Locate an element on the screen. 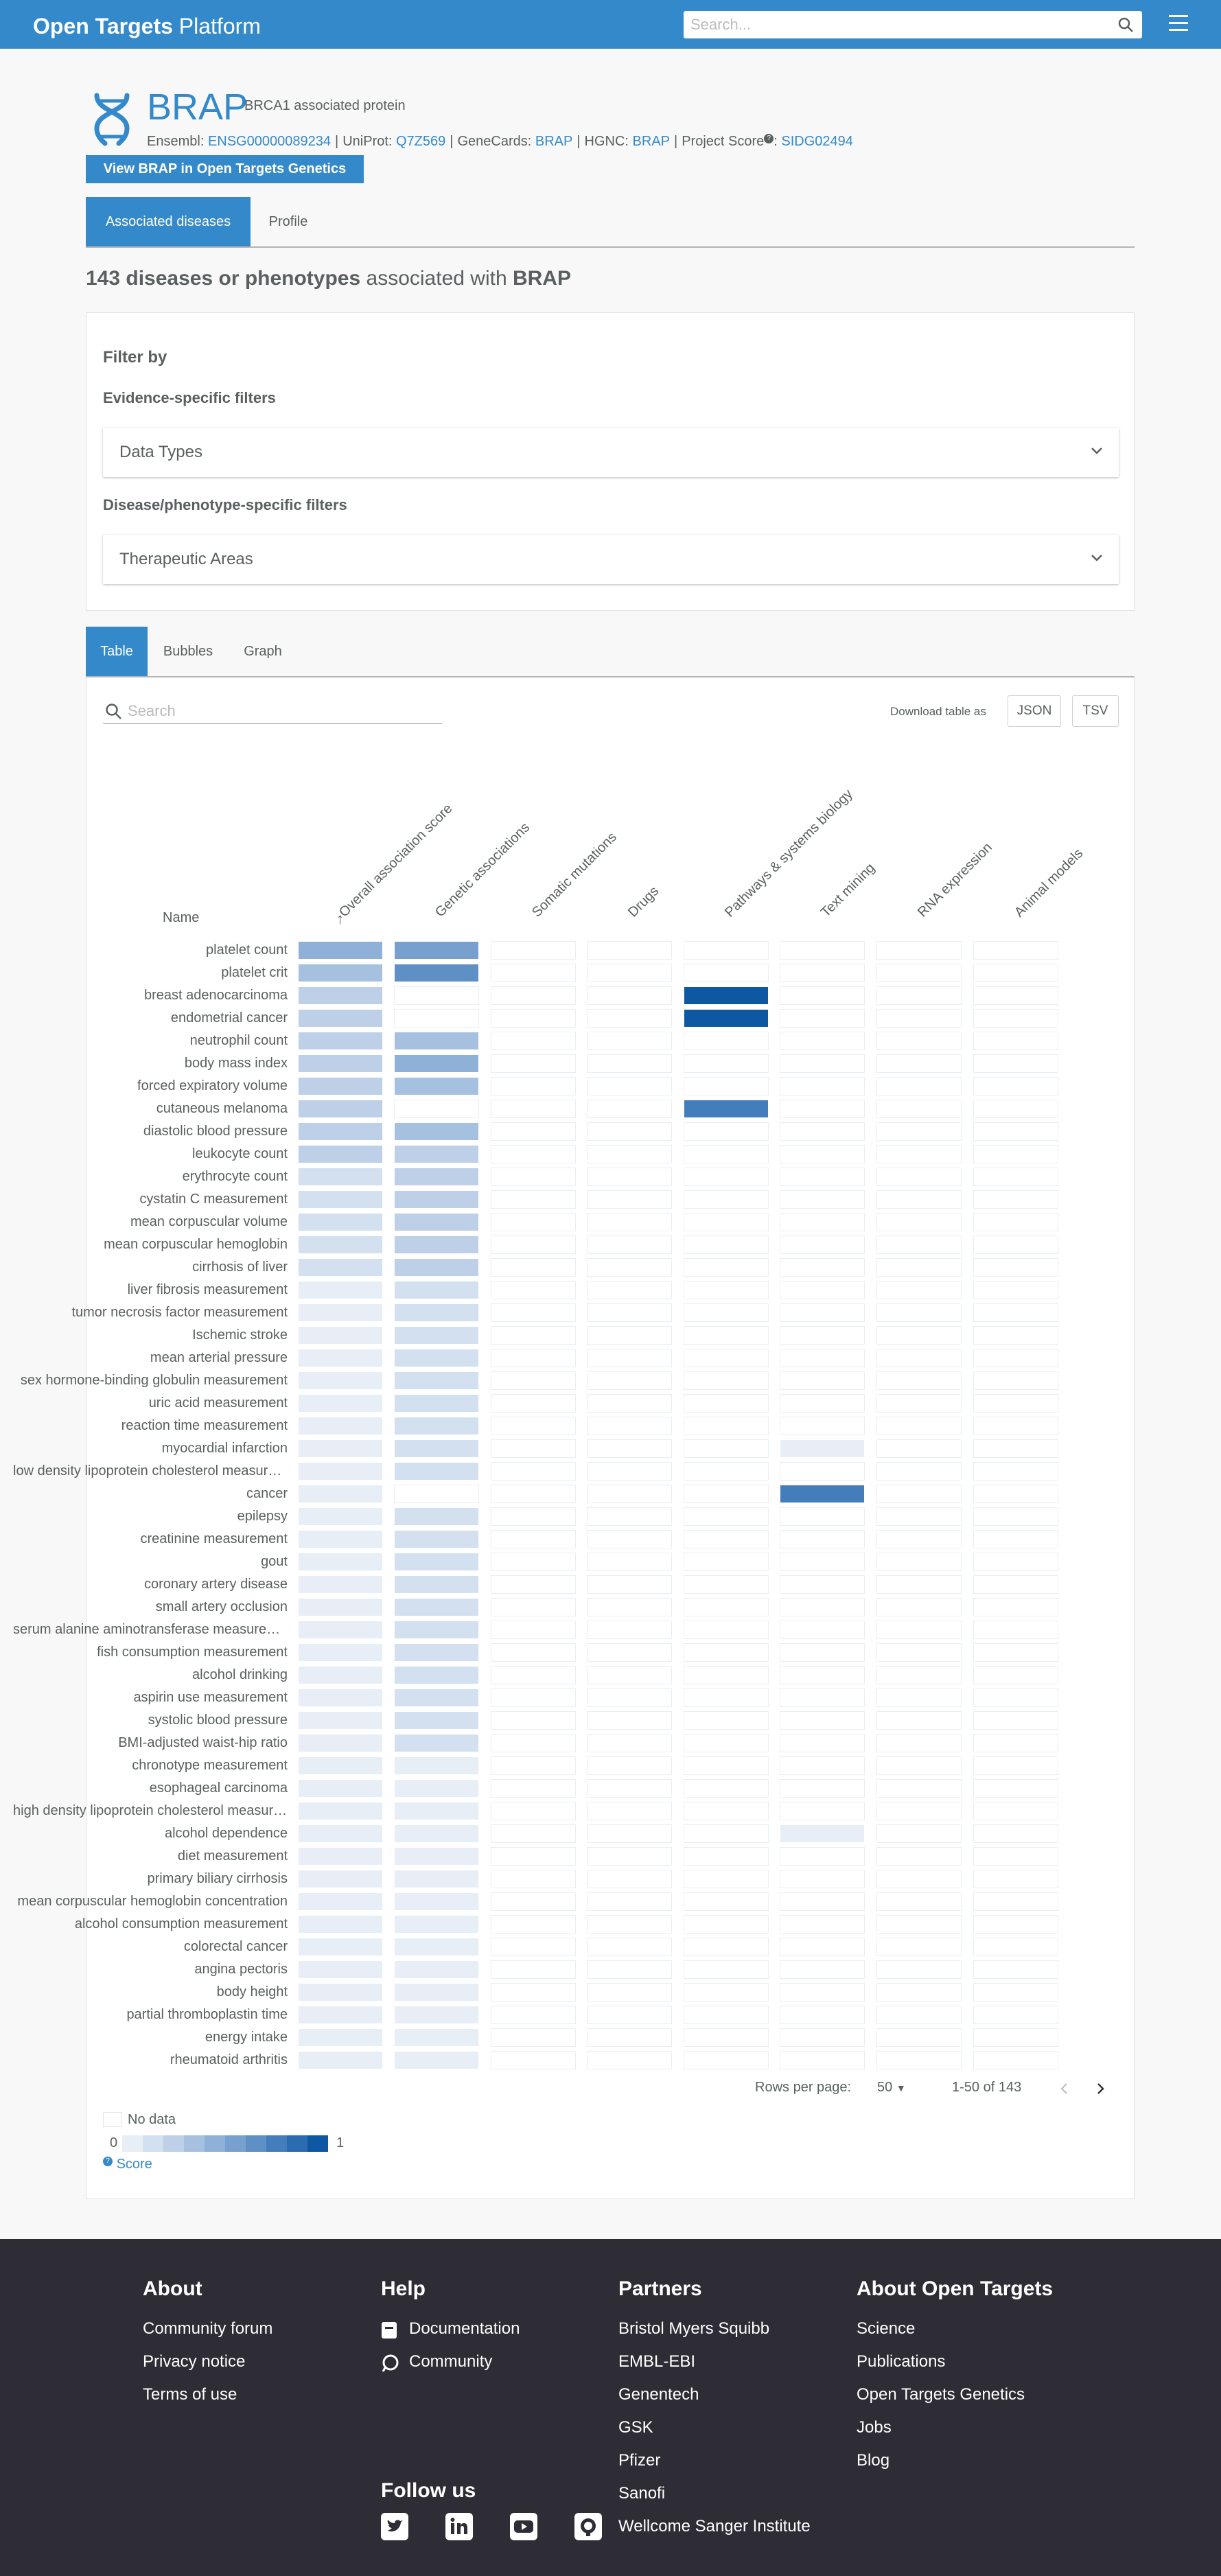 The width and height of the screenshot is (1221, 2576). uniprot-link: Q7Z569 is located at coordinates (421, 141).